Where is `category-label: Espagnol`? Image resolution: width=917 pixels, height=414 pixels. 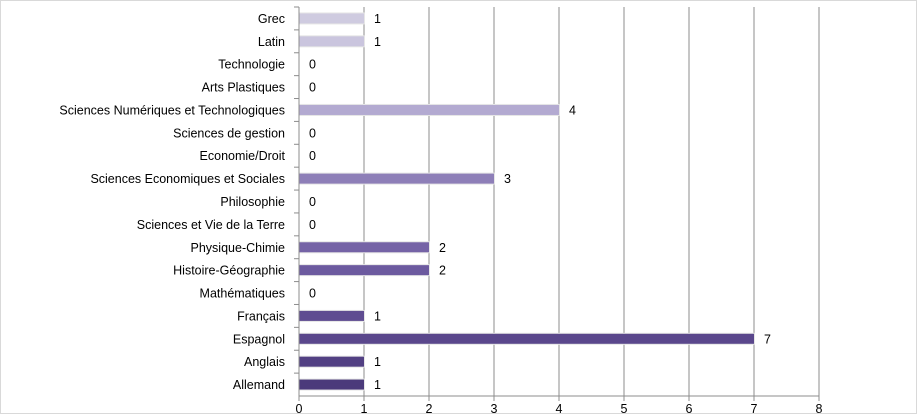 category-label: Espagnol is located at coordinates (259, 339).